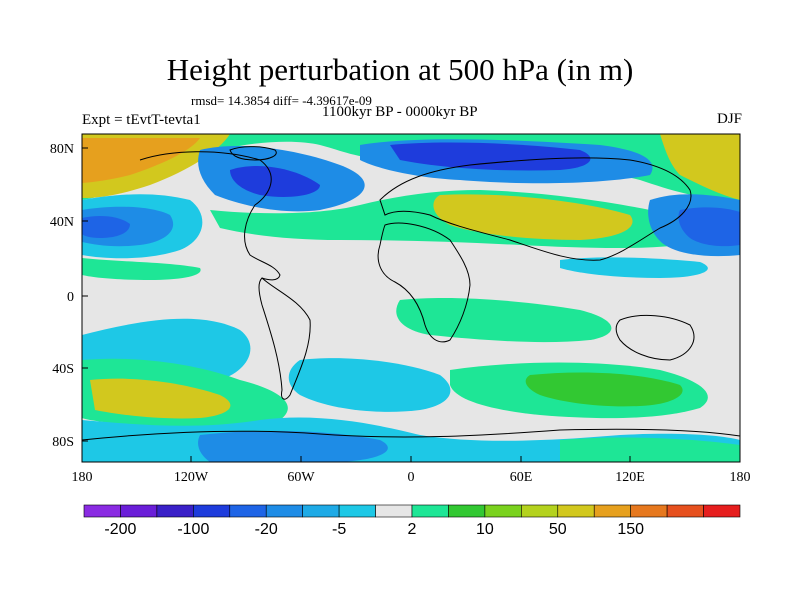 Image resolution: width=800 pixels, height=600 pixels. Describe the element at coordinates (655, 338) in the screenshot. I see `coast-australia` at that location.